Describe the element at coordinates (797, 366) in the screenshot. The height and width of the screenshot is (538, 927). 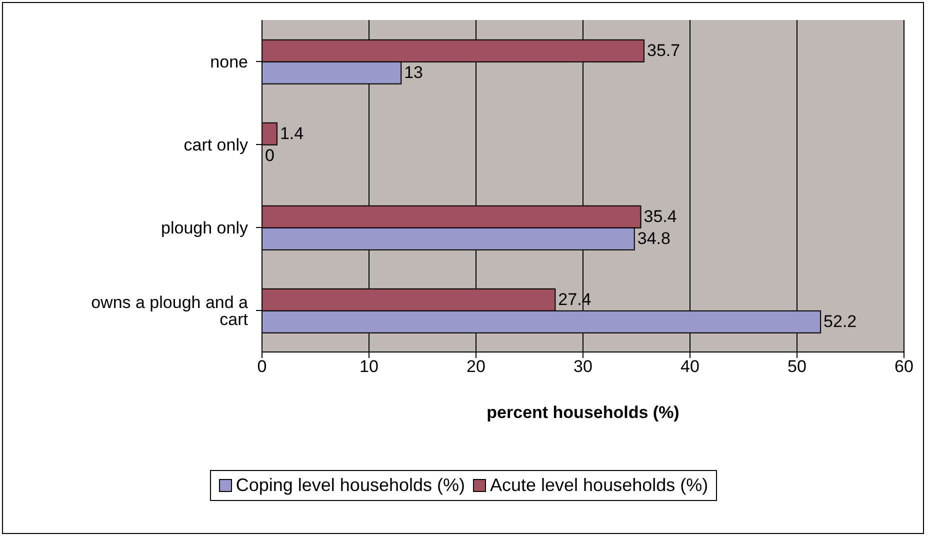
I see `x-tick-label: 50` at that location.